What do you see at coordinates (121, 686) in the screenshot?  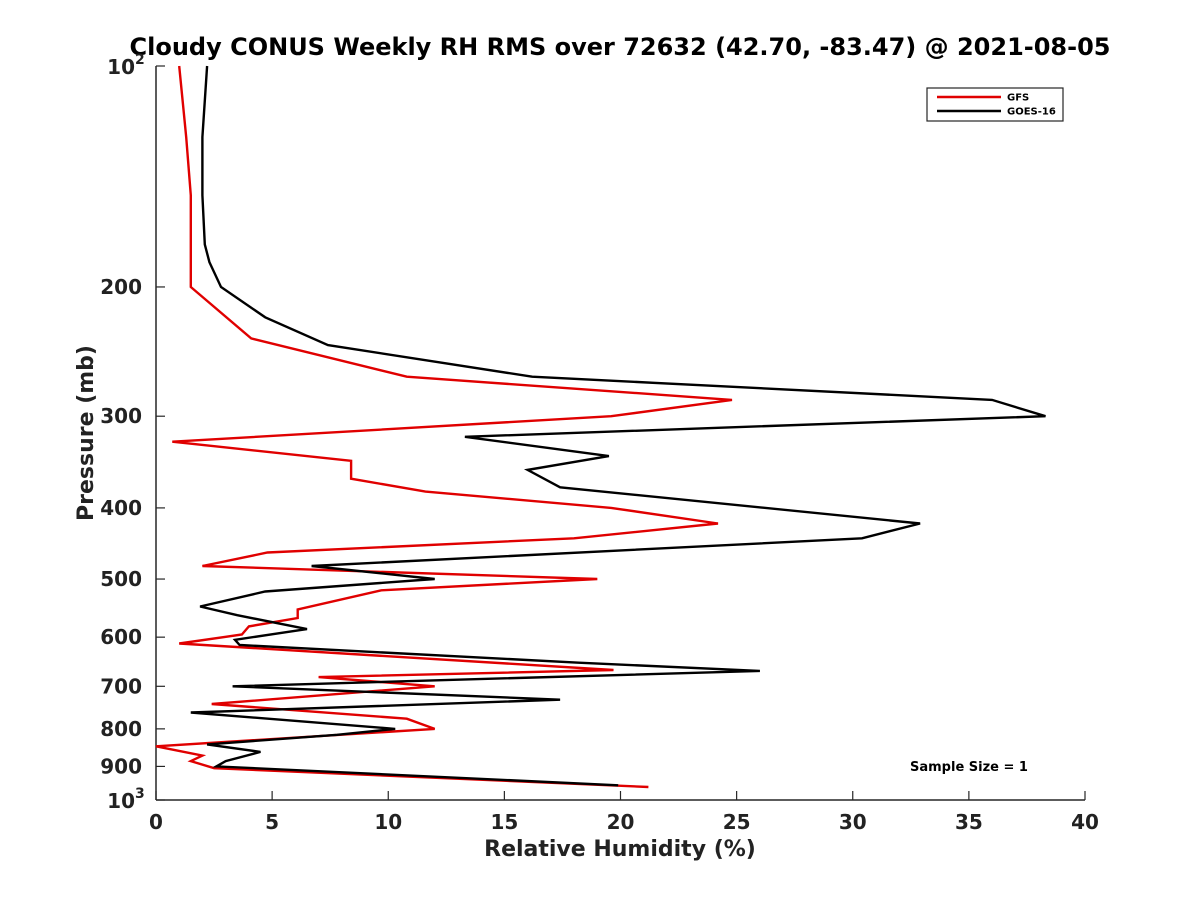 I see `y-tick-label: 700` at bounding box center [121, 686].